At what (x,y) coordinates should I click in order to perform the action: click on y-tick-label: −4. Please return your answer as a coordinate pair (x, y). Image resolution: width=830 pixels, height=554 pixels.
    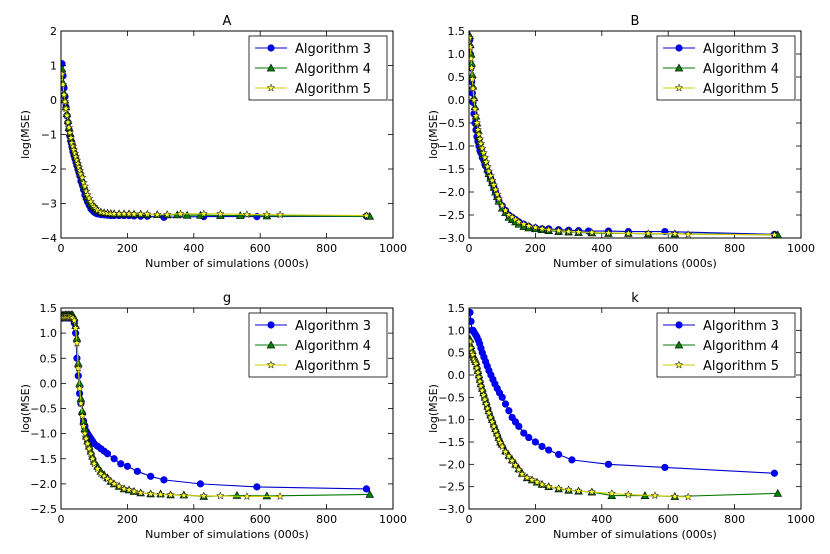
    Looking at the image, I should click on (49, 238).